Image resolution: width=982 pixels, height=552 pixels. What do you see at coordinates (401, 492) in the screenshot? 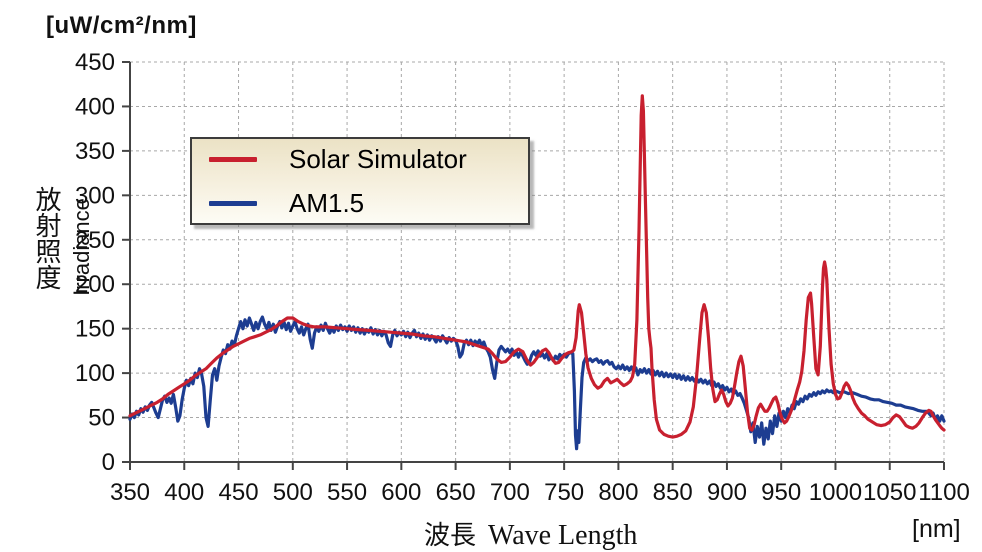
I see `x-tick-label: 600` at bounding box center [401, 492].